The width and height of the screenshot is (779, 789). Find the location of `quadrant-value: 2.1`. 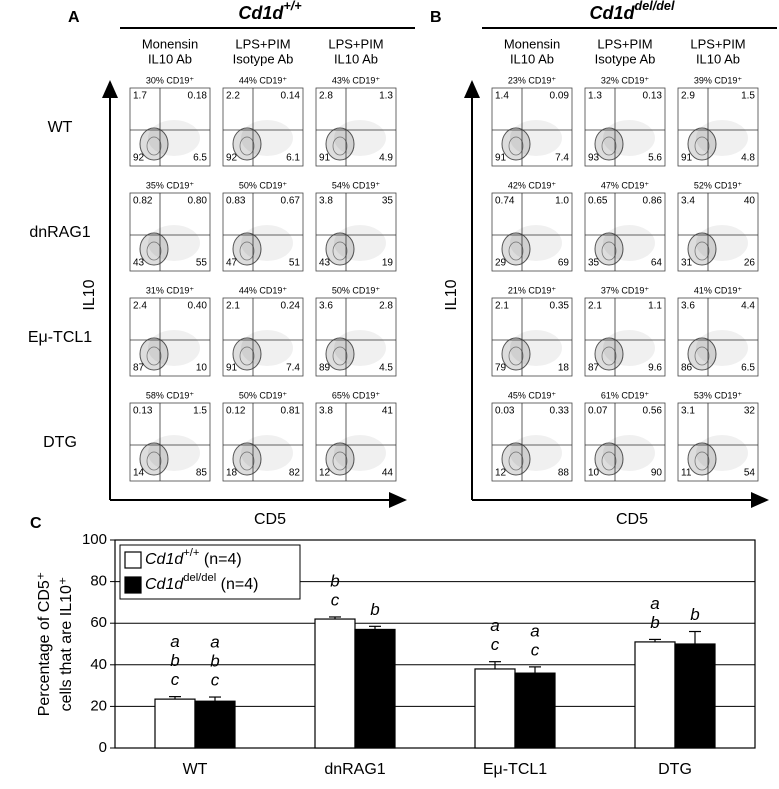

quadrant-value: 2.1 is located at coordinates (595, 306).